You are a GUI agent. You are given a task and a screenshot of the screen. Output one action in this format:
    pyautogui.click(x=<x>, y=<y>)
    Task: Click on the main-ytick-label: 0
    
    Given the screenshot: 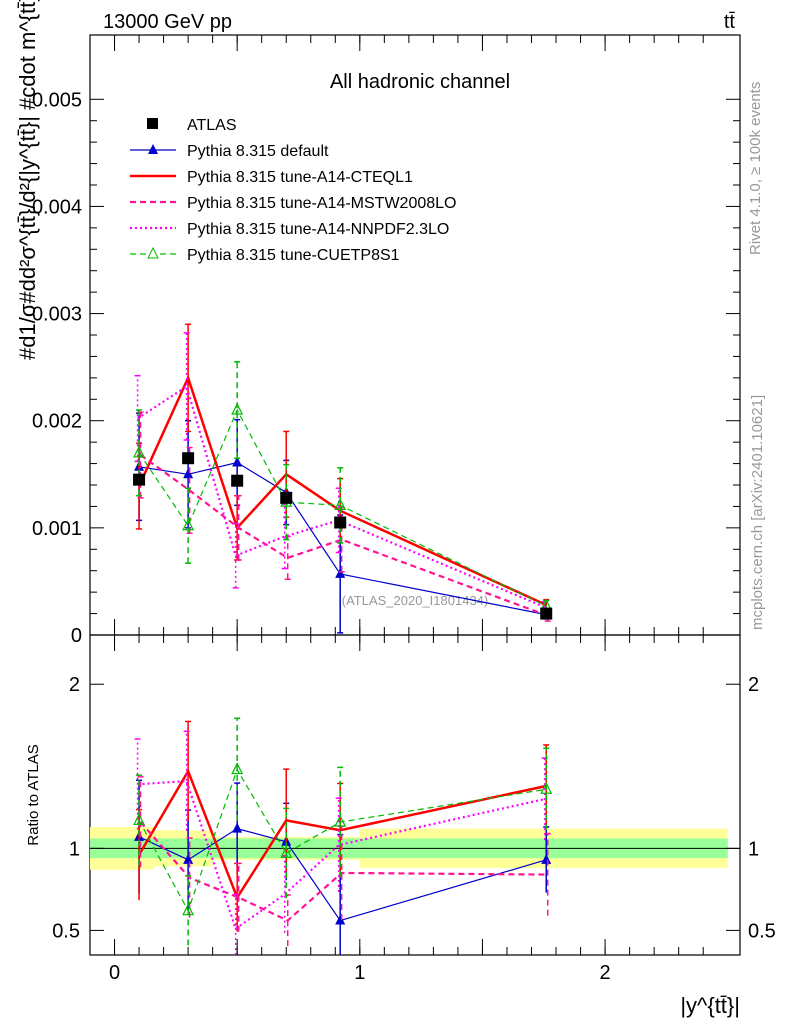 What is the action you would take?
    pyautogui.click(x=76, y=636)
    